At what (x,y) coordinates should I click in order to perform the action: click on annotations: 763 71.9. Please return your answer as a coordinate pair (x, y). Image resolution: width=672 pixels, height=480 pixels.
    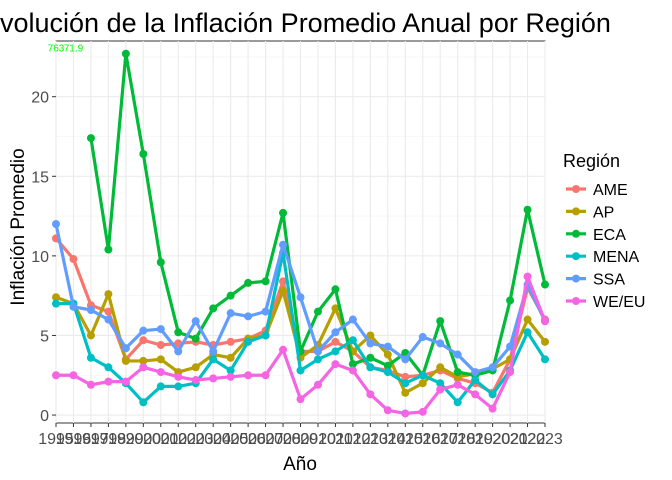
    Looking at the image, I should click on (66, 48).